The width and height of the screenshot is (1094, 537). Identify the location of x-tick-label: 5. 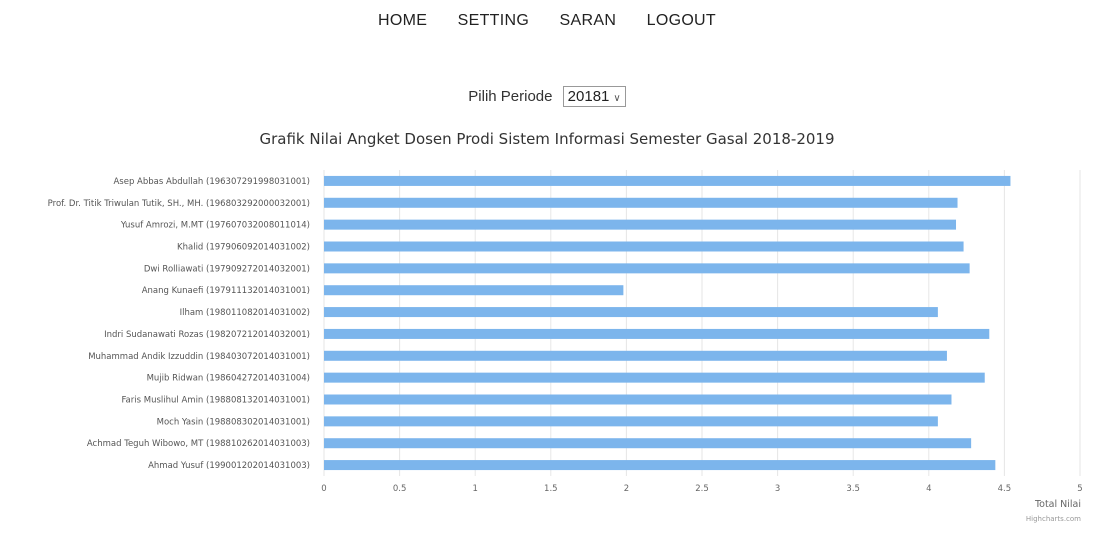
(1079, 489).